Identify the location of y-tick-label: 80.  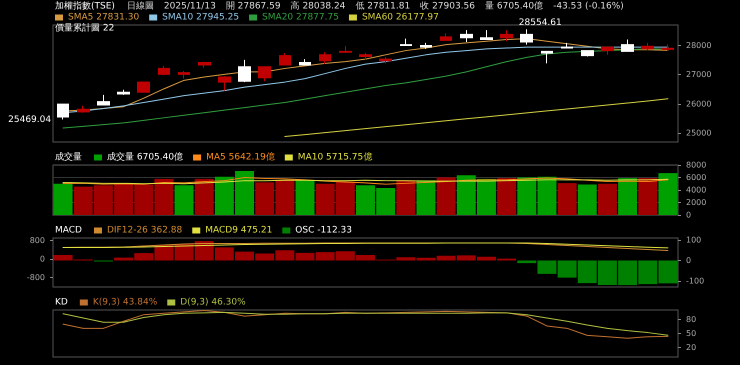
(691, 319).